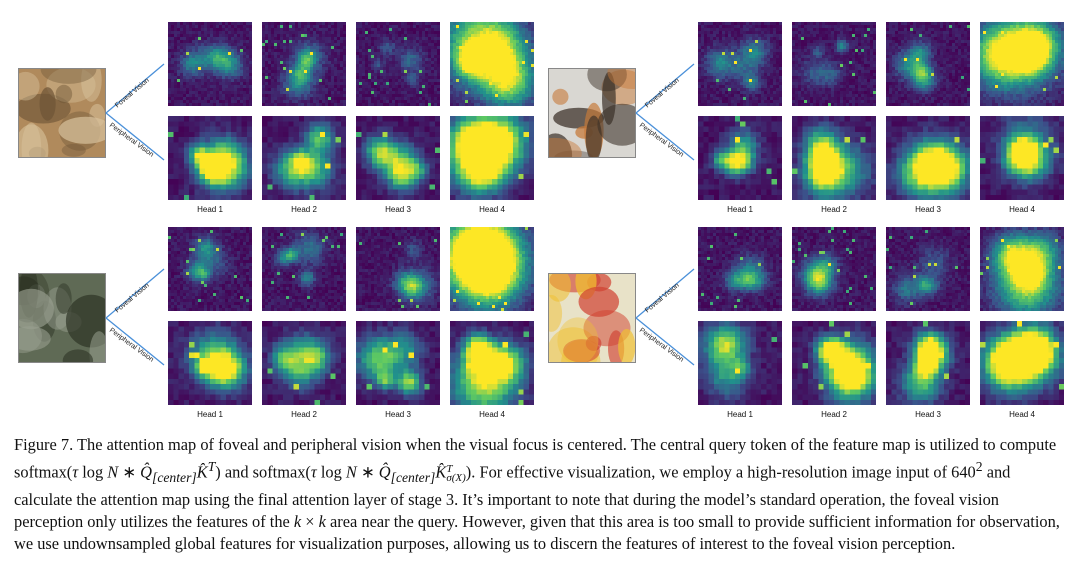  Describe the element at coordinates (310, 521) in the screenshot. I see `caption-text: ×` at that location.